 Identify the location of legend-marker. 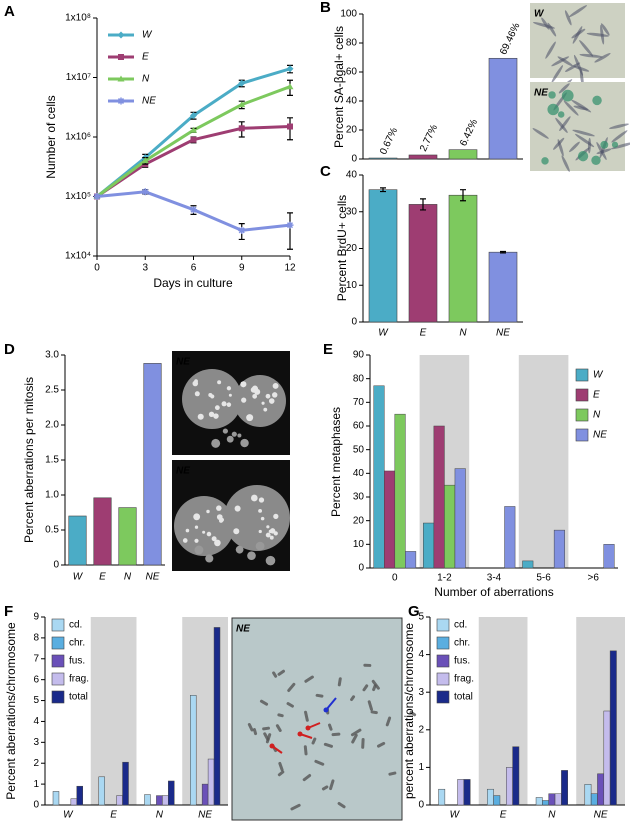
(121, 35).